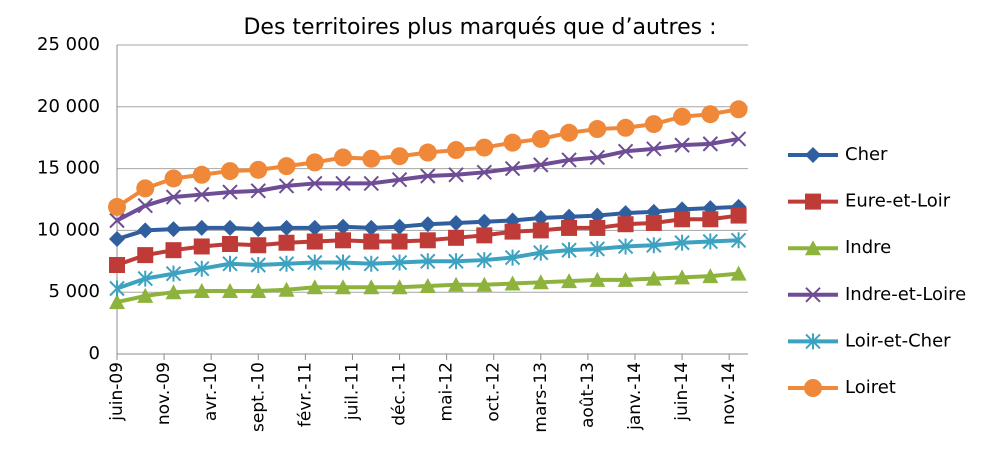 The image size is (992, 452). I want to click on y-tick-label: 15 000, so click(68, 168).